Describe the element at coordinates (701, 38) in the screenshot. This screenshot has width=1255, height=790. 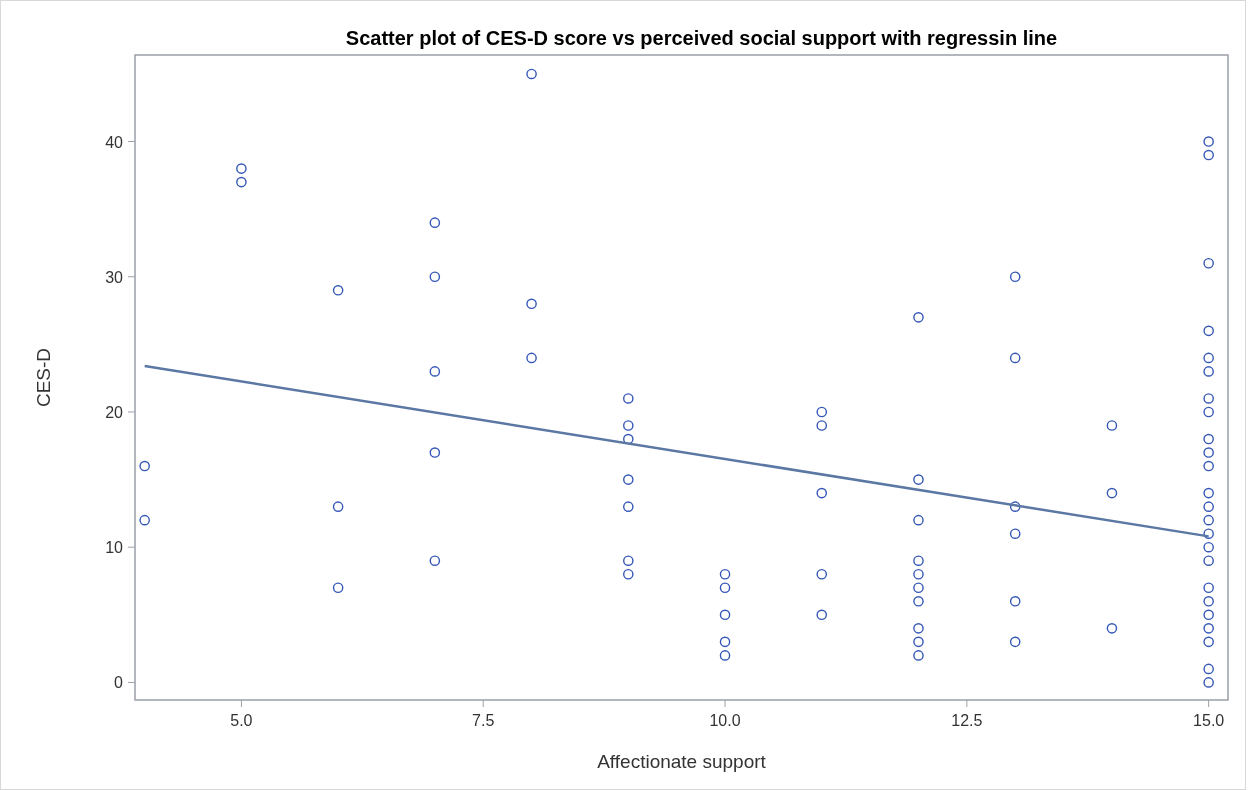
I see `chart-title: Scatter plot of CES-D score vs perceived social support with regressin line` at that location.